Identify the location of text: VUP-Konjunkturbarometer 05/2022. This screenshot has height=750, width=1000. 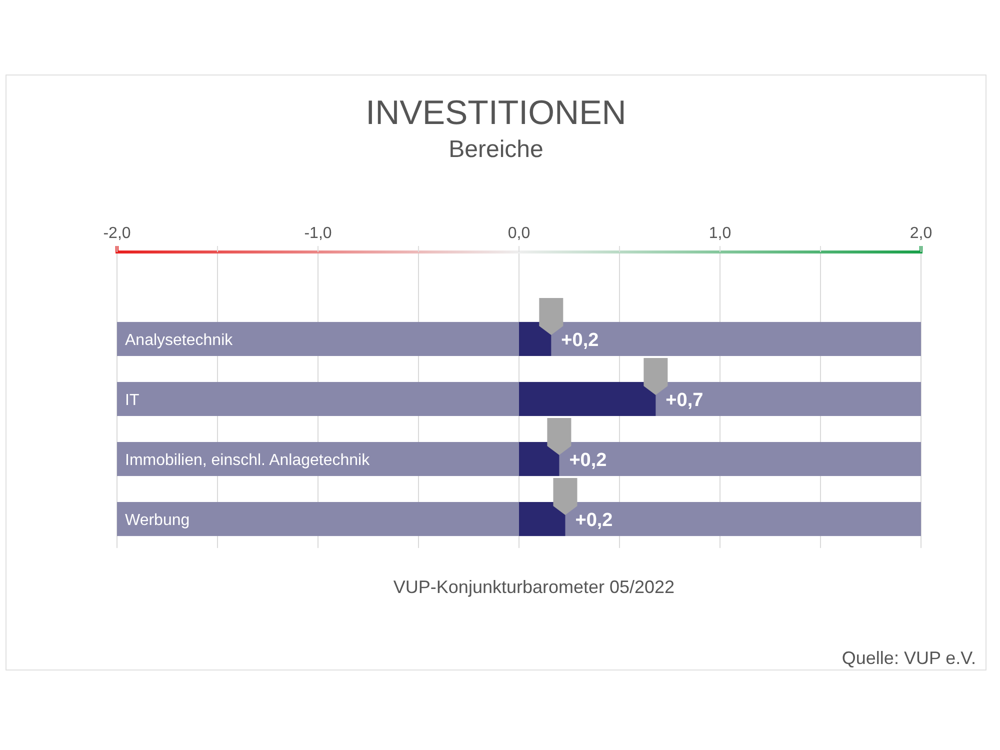
(534, 587).